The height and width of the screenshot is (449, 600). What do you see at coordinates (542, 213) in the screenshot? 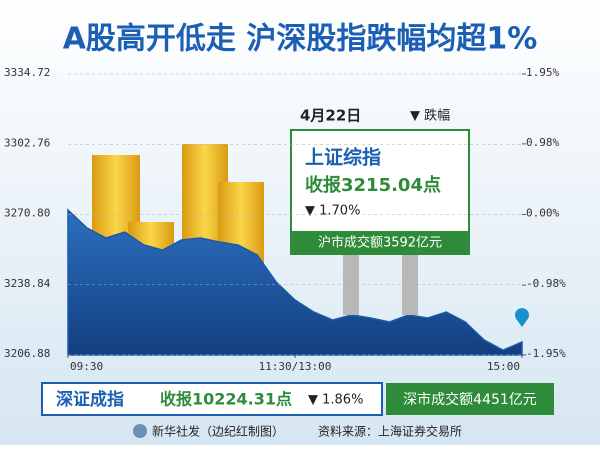
I see `y2-tick-label: 0.00%` at bounding box center [542, 213].